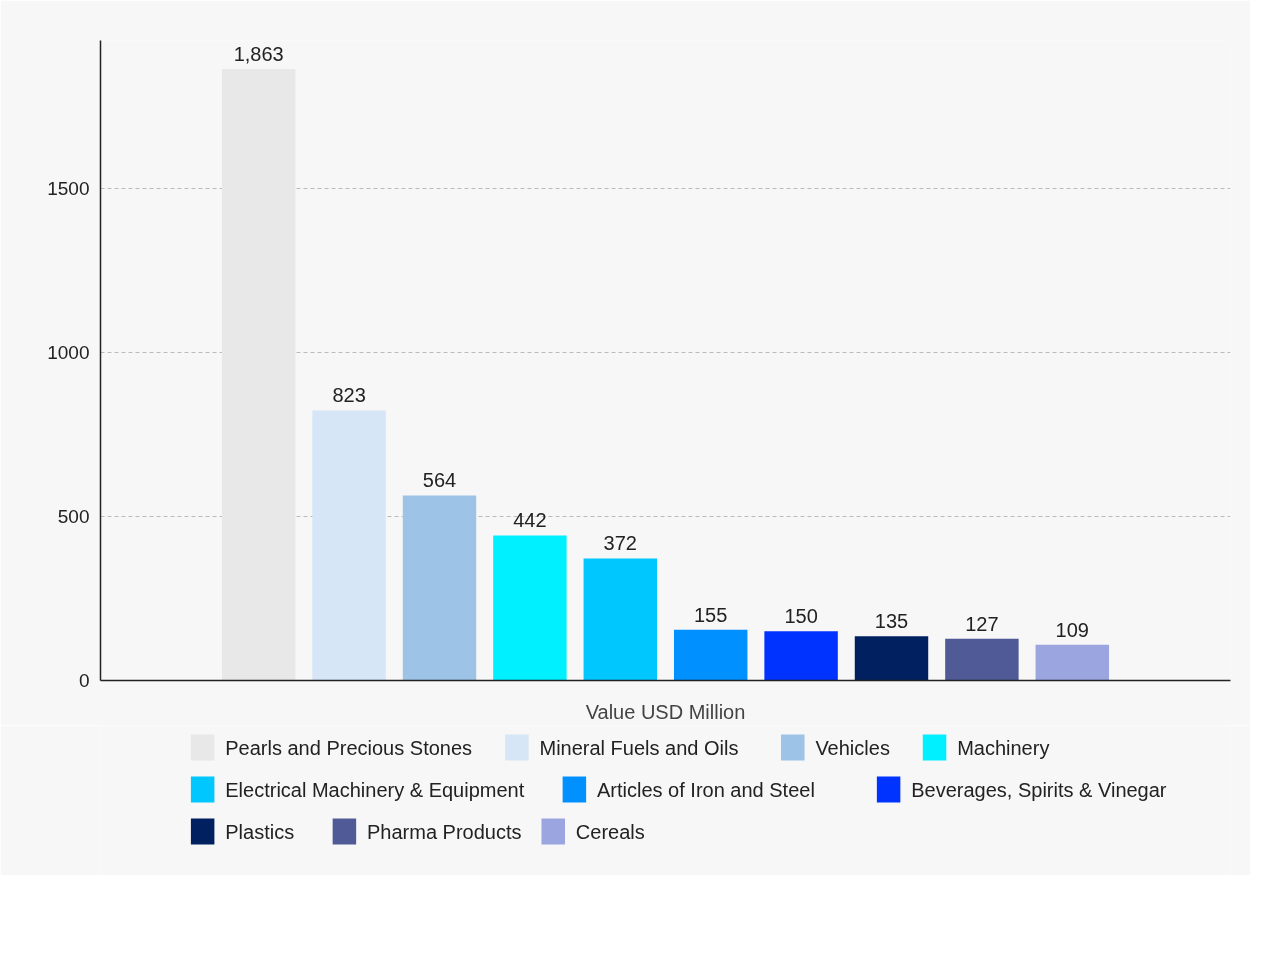 Image resolution: width=1275 pixels, height=963 pixels. What do you see at coordinates (439, 480) in the screenshot?
I see `data-label: 564` at bounding box center [439, 480].